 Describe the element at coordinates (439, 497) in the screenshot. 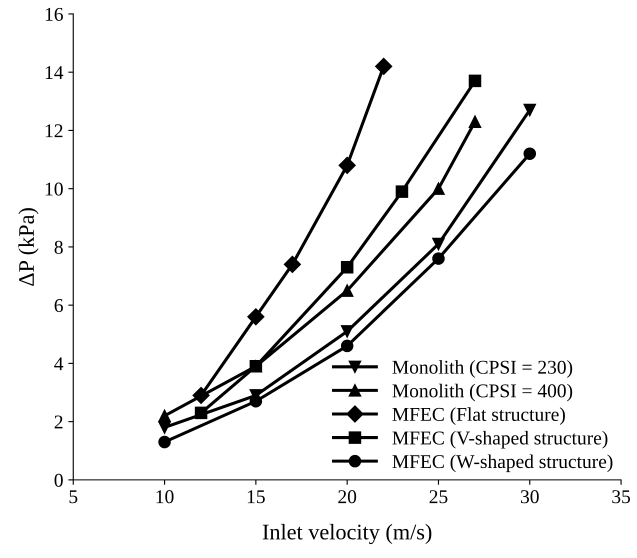

I see `x-tick-label: 25` at that location.